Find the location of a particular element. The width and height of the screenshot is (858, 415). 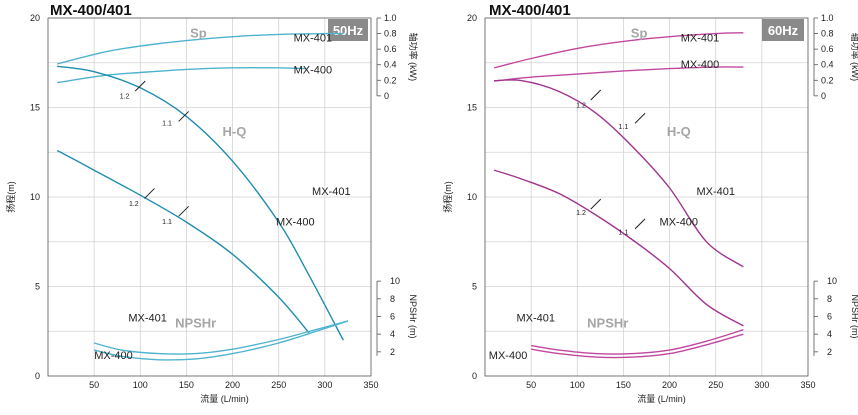

frequency-badge-label: 50Hz is located at coordinates (348, 30).